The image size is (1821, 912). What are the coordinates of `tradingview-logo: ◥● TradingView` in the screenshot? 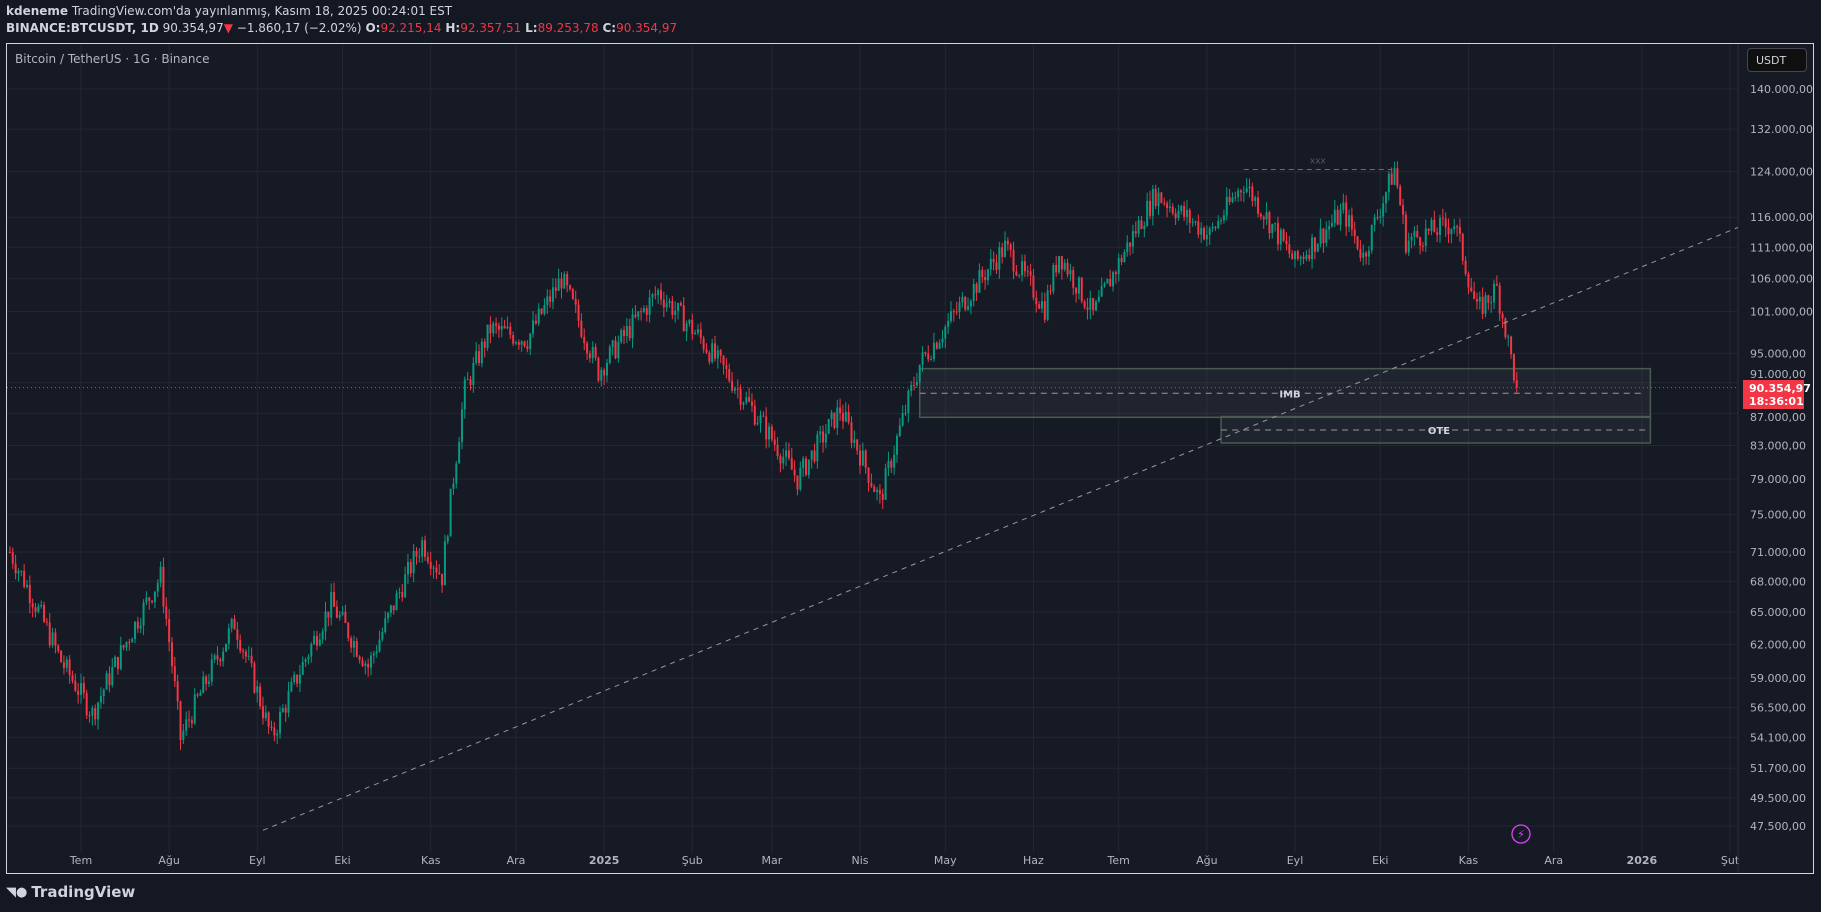 It's located at (70, 892).